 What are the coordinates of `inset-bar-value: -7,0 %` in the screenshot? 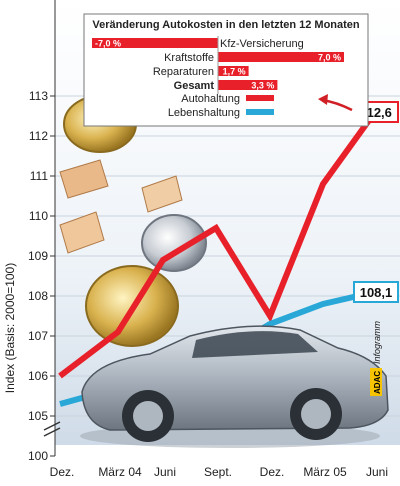 It's located at (108, 44).